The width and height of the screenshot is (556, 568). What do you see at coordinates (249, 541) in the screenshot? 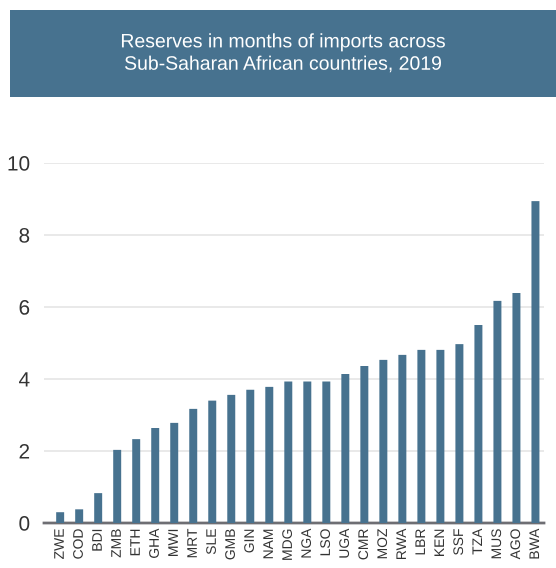
I see `x-tick-label: GIN` at bounding box center [249, 541].